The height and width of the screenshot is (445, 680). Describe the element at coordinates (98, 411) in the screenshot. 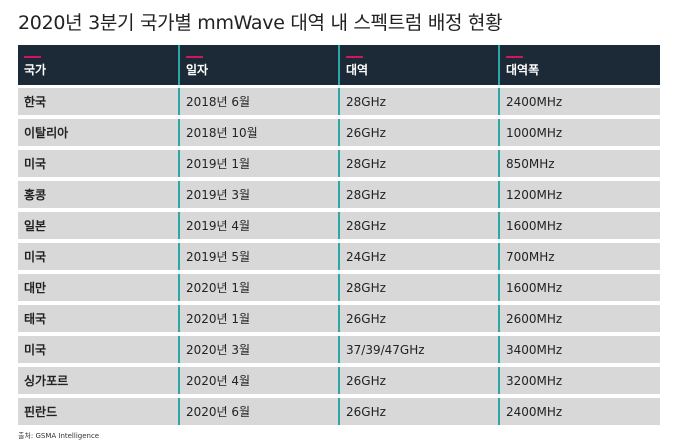

I see `cell-country: 핀란드` at that location.